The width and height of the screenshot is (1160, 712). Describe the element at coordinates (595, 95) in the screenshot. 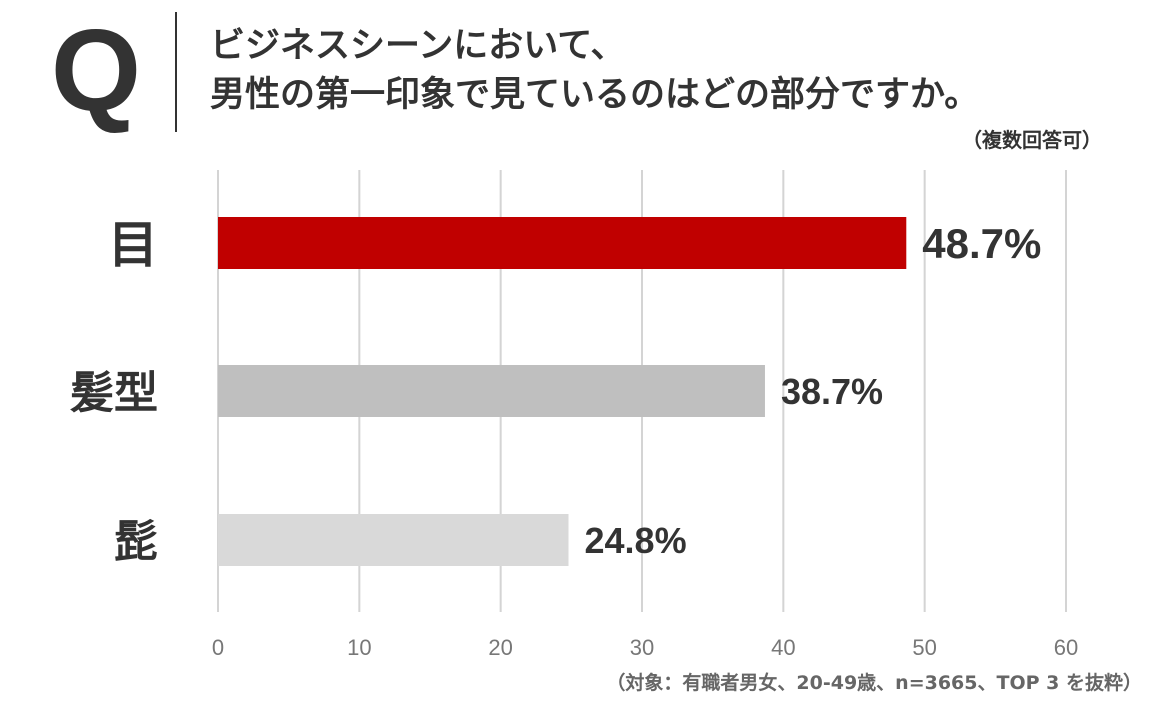

I see `question-line-2: 男性の第一印象で見ているのはどの部分ですか。` at that location.